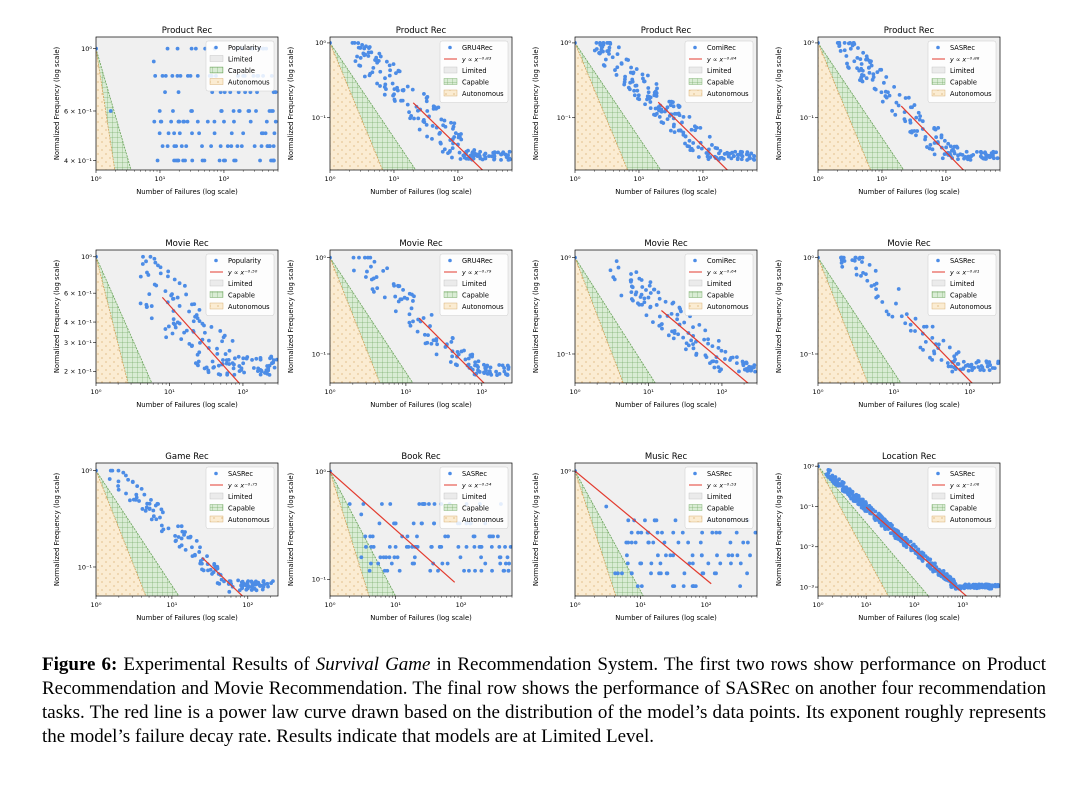 The height and width of the screenshot is (792, 1080). What do you see at coordinates (80, 664) in the screenshot?
I see `caption-label: Figure 6:` at bounding box center [80, 664].